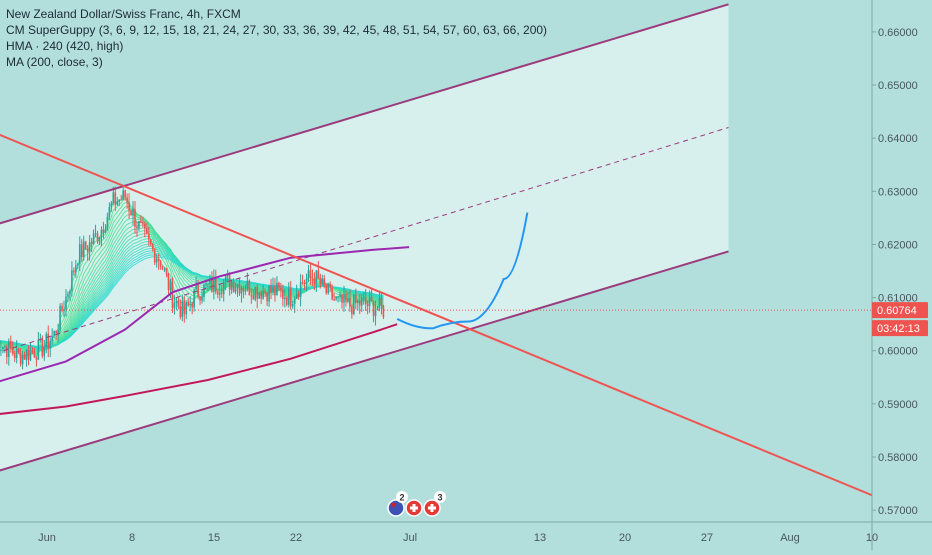 The image size is (932, 555). I want to click on x-tick-label: Jun, so click(47, 538).